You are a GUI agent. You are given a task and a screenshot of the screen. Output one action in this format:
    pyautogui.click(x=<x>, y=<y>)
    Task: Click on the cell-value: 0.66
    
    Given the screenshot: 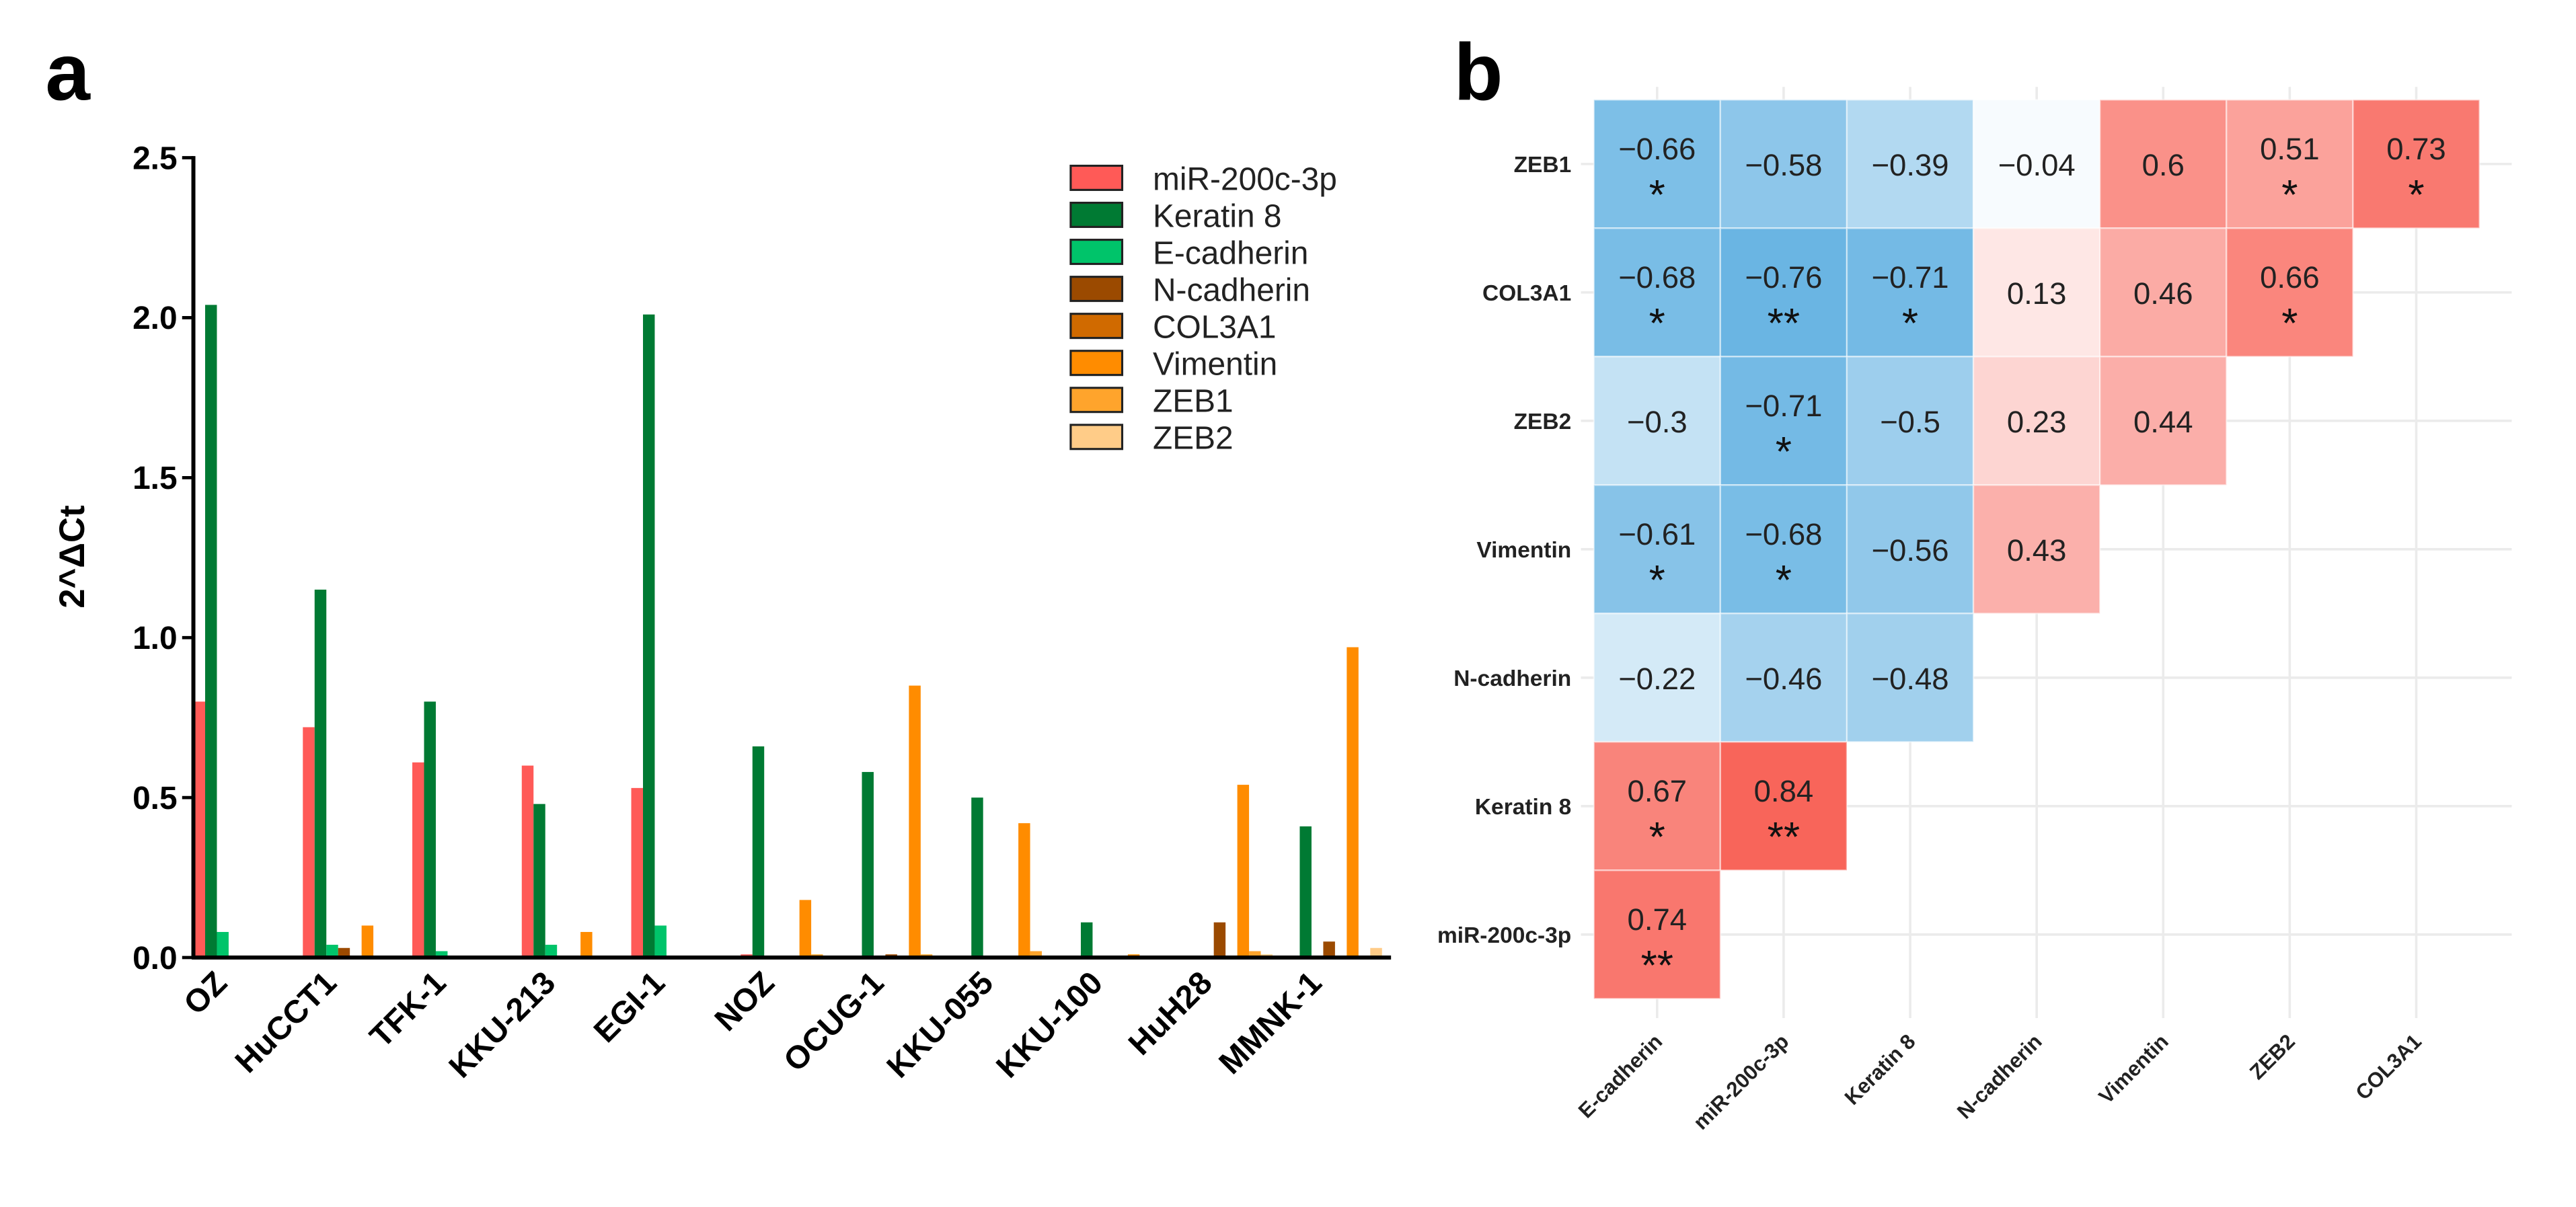 What is the action you would take?
    pyautogui.click(x=2290, y=277)
    